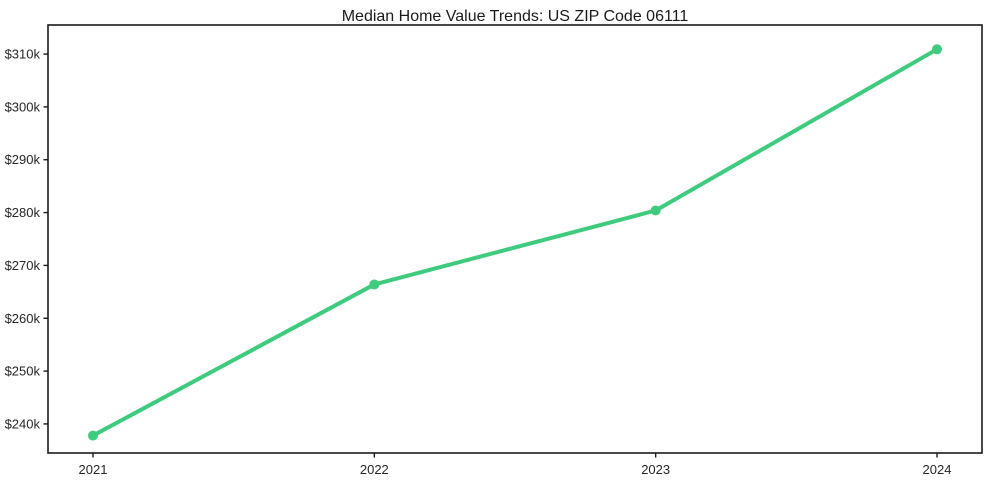  What do you see at coordinates (374, 284) in the screenshot?
I see `data-point-2022` at bounding box center [374, 284].